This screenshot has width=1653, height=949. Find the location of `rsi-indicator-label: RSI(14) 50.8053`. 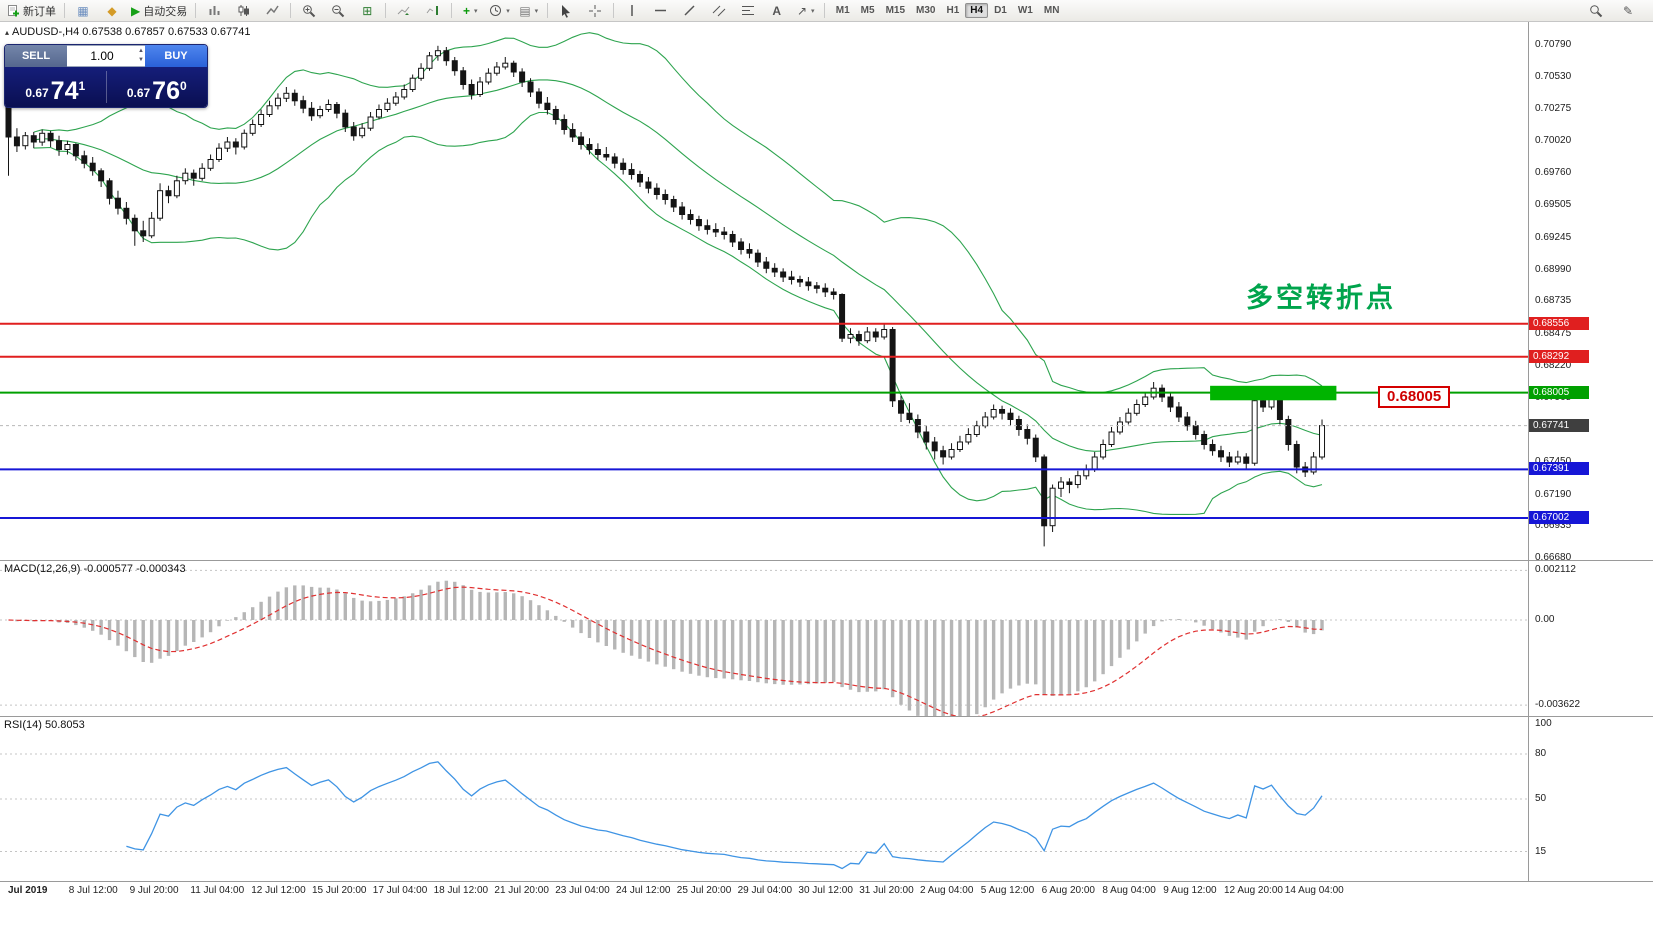

rsi-indicator-label: RSI(14) 50.8053 is located at coordinates (44, 725).